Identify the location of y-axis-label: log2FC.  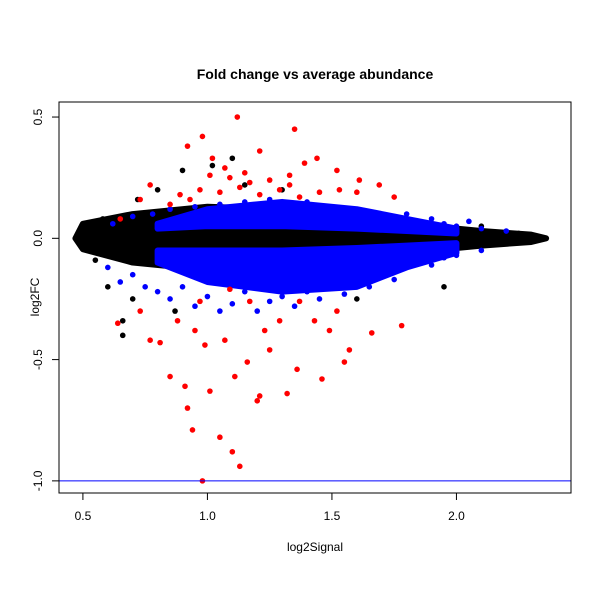
(35, 296).